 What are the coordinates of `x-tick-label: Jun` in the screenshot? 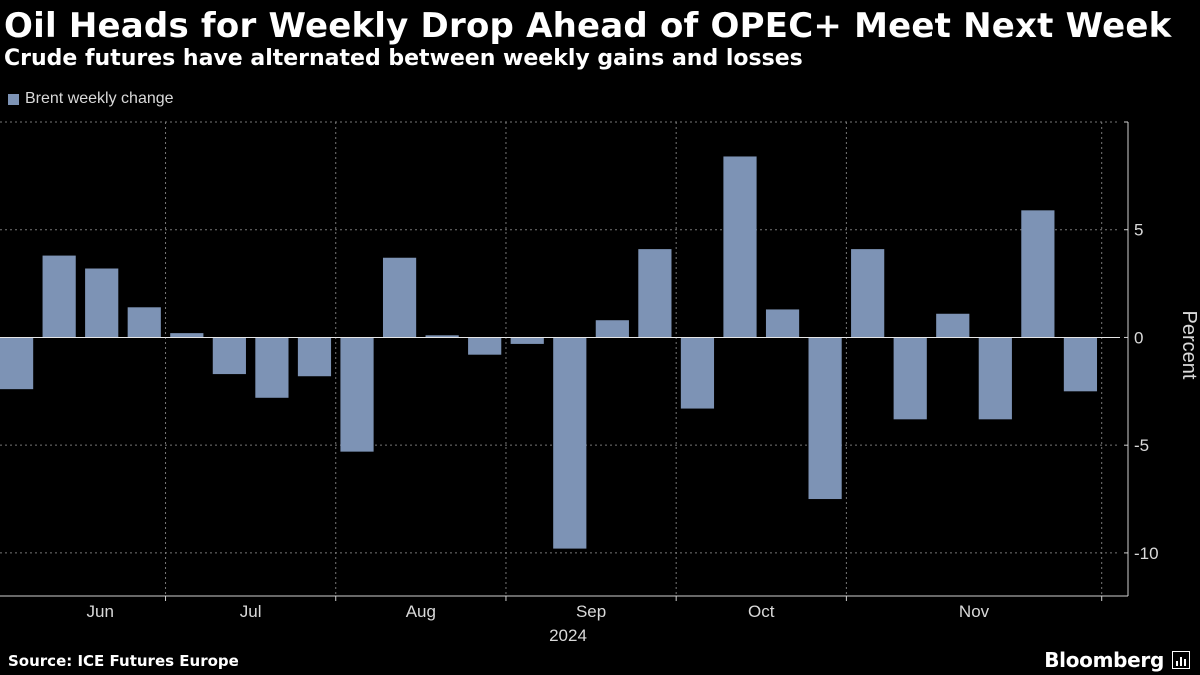 It's located at (100, 611).